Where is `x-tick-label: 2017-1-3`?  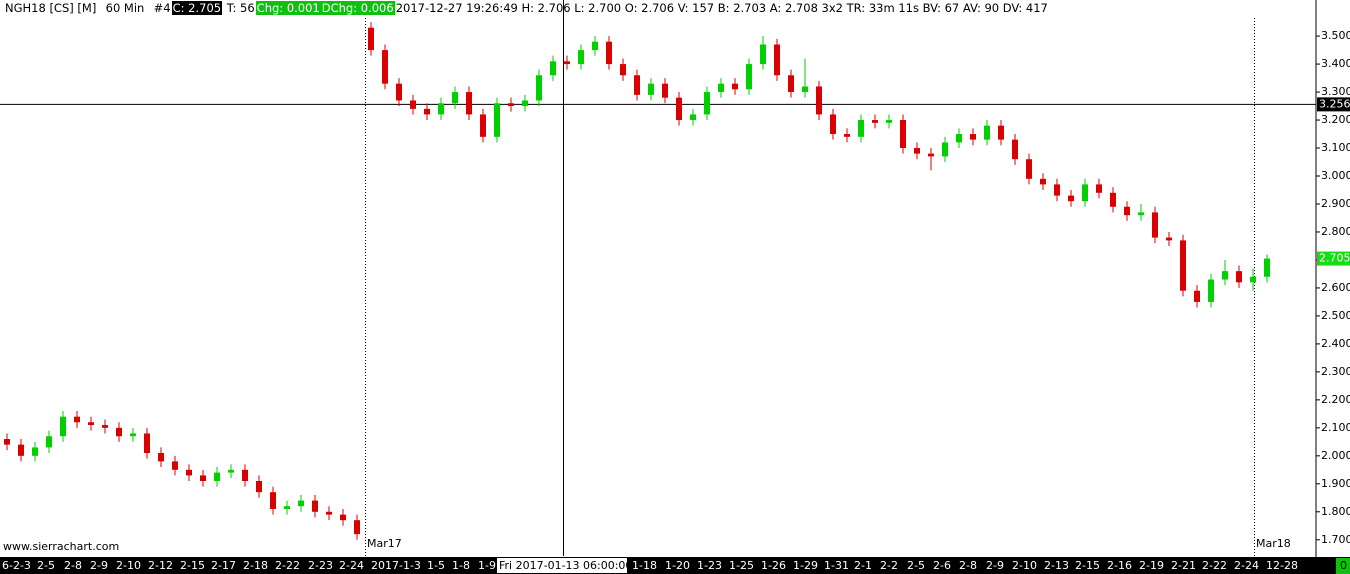
x-tick-label: 2017-1-3 is located at coordinates (396, 565).